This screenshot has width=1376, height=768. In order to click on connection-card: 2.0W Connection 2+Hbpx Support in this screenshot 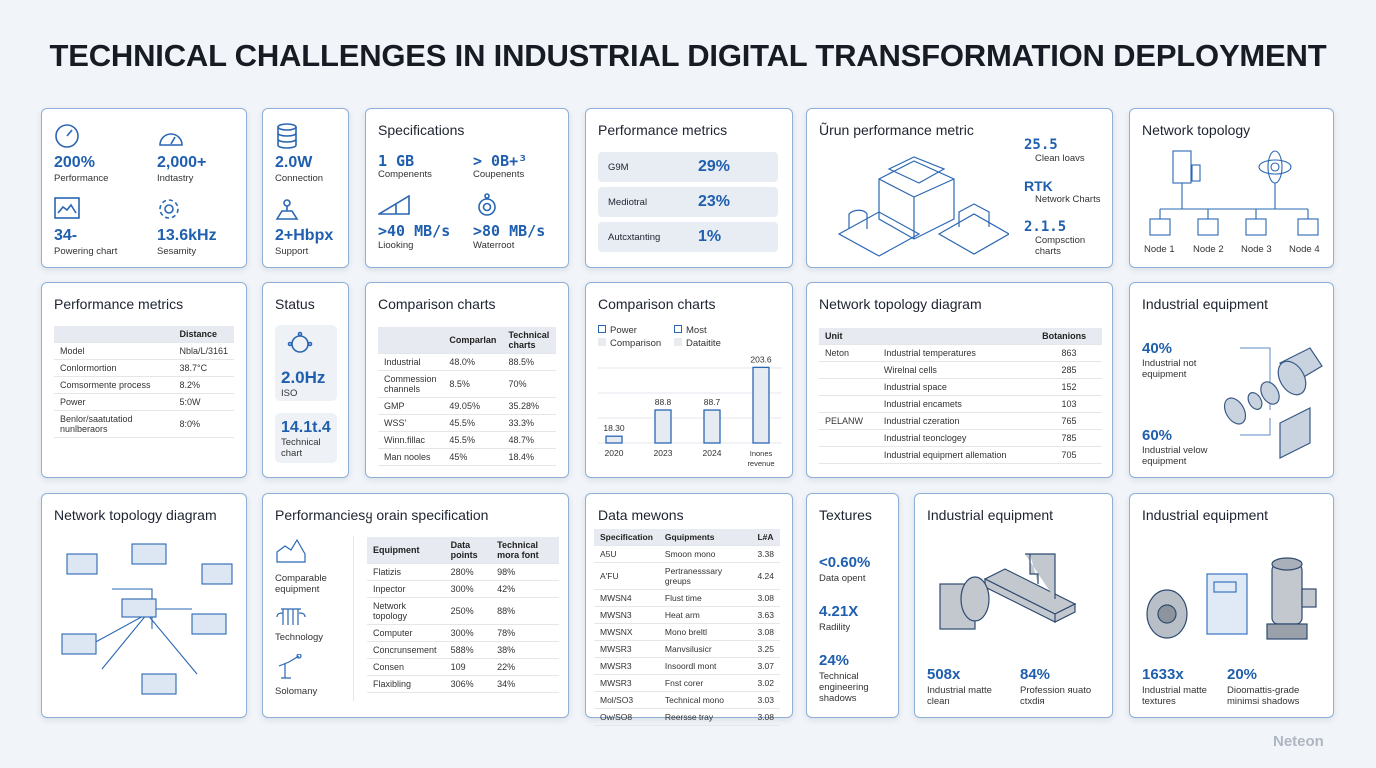, I will do `click(305, 188)`.